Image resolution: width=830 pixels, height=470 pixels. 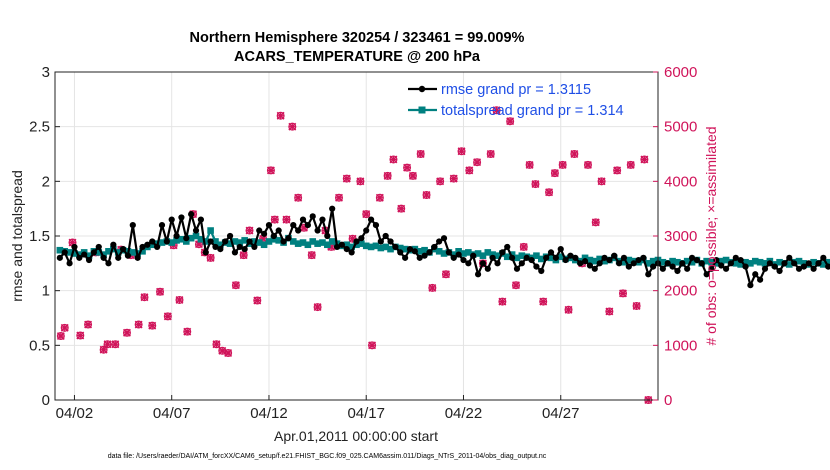 I want to click on x-tick-label: 04/02, so click(x=75, y=413).